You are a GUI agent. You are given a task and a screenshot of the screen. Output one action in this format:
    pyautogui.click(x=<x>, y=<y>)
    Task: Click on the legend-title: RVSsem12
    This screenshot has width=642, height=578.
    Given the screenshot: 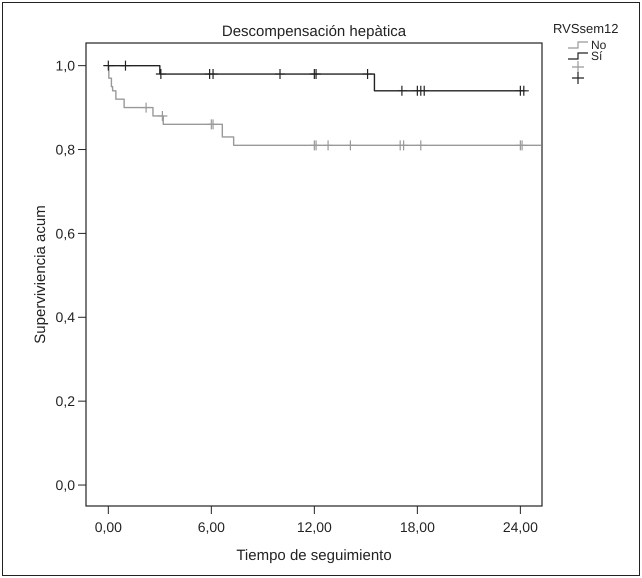 What is the action you would take?
    pyautogui.click(x=586, y=28)
    